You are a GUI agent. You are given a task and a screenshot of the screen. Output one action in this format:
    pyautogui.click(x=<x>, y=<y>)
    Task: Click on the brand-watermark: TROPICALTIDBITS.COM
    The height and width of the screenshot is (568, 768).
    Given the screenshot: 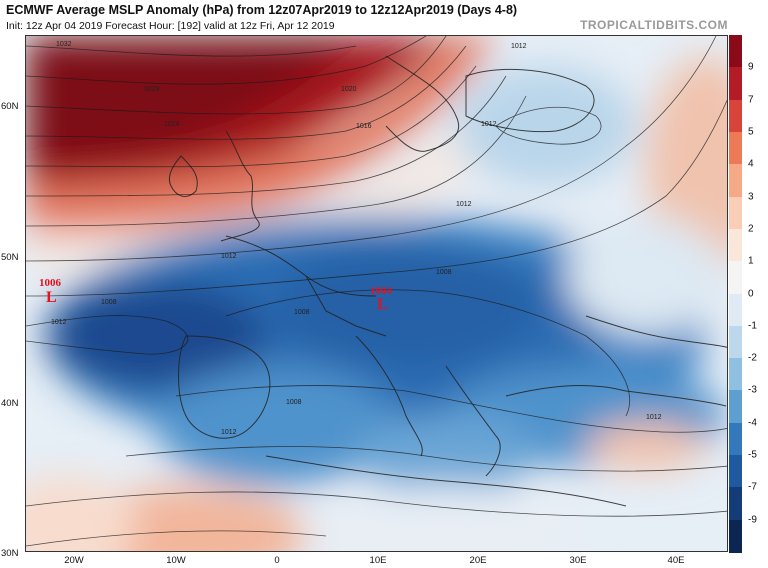 What is the action you would take?
    pyautogui.click(x=654, y=25)
    